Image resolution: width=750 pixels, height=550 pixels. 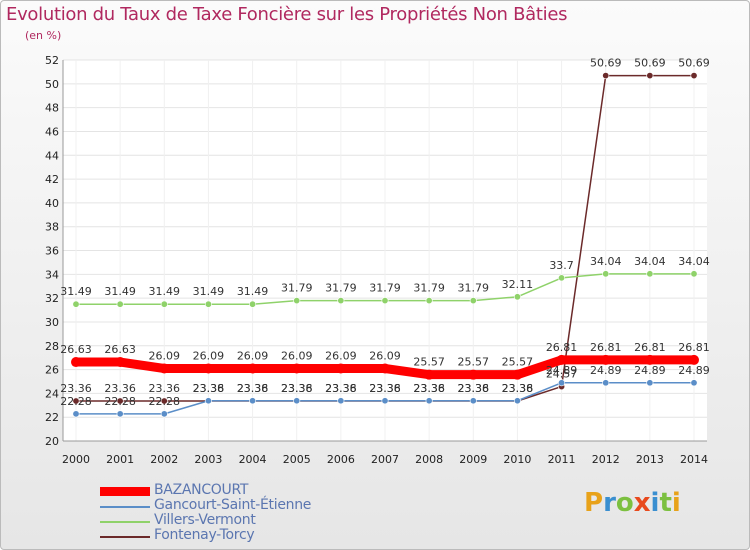 I want to click on y-tick-label: 34, so click(x=52, y=274).